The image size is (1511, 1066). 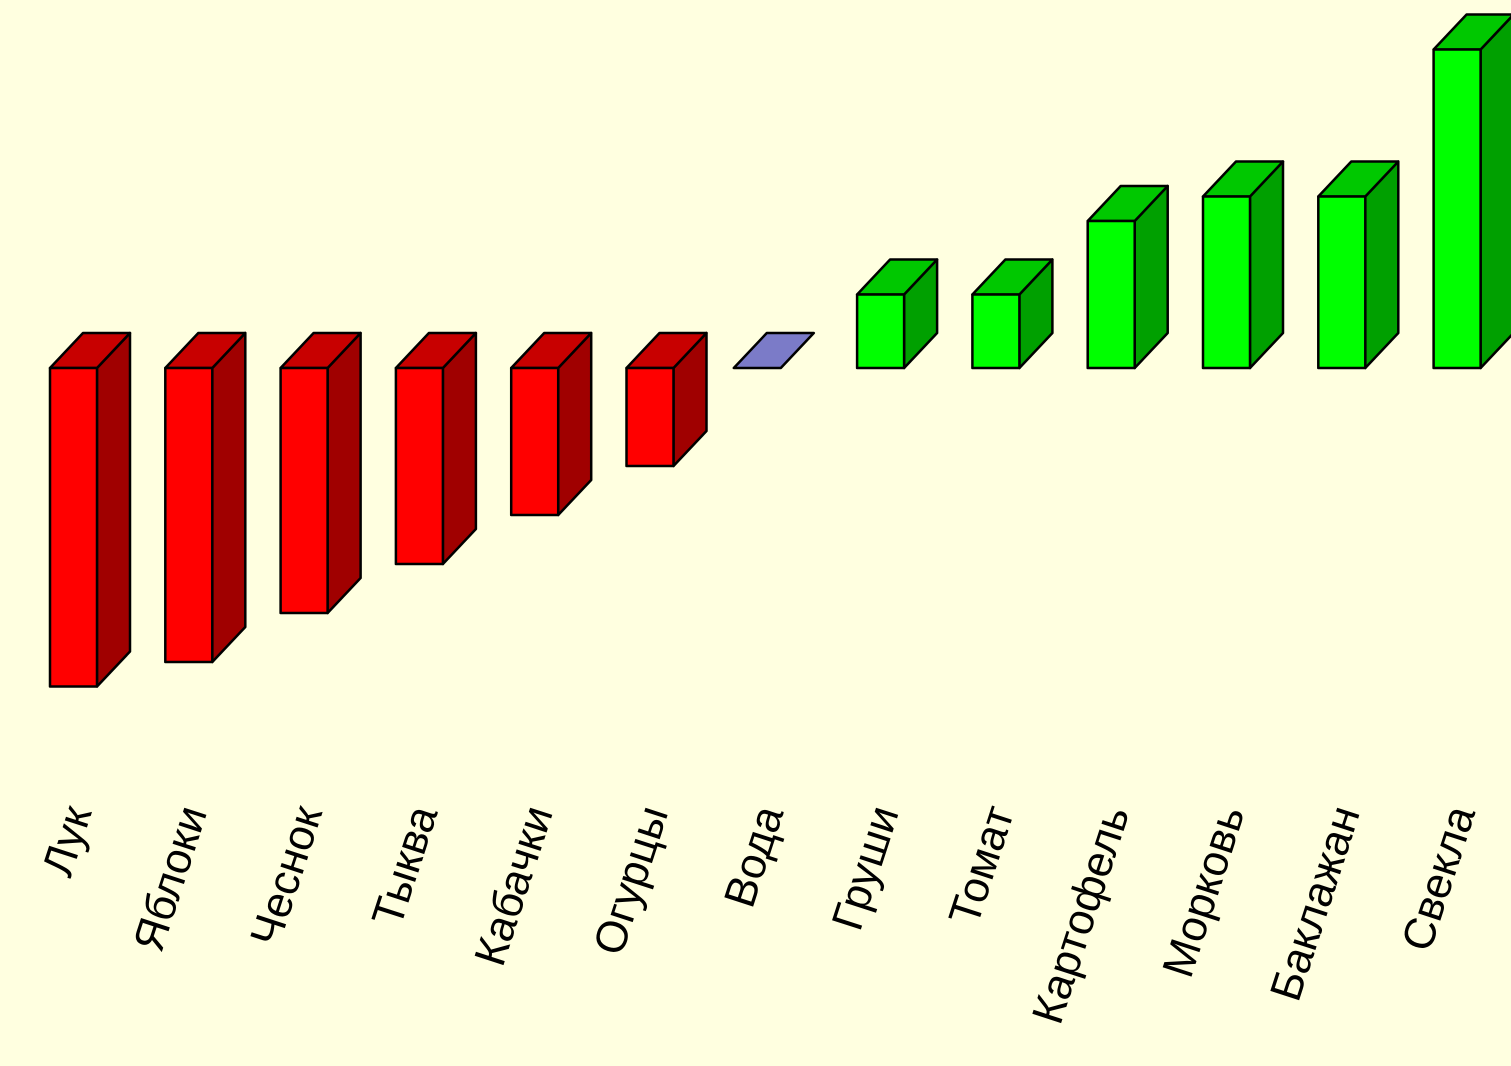 What do you see at coordinates (866, 868) in the screenshot?
I see `category-label: Груши` at bounding box center [866, 868].